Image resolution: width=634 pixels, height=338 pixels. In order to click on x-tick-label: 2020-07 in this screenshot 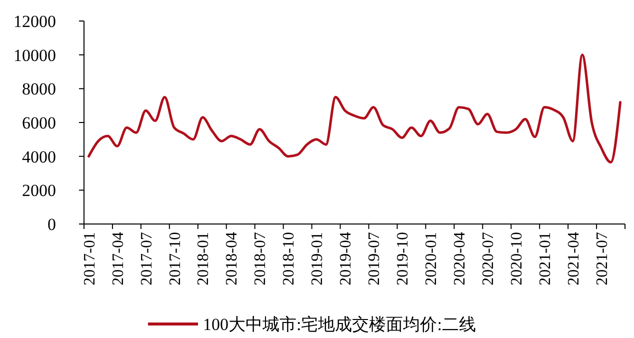, I will do `click(488, 259)`.